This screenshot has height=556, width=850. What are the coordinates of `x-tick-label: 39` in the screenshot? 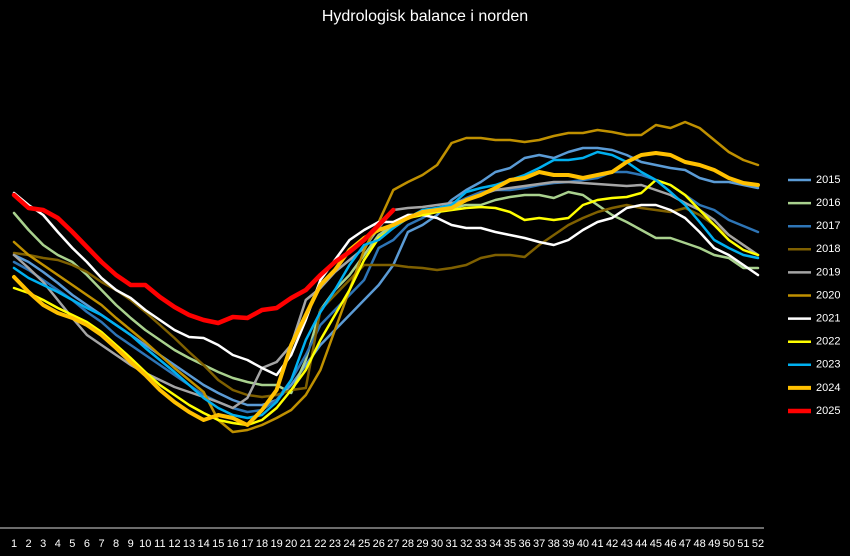 It's located at (568, 544).